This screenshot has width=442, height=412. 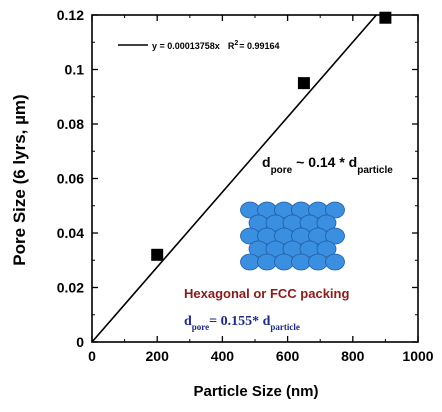 What do you see at coordinates (282, 170) in the screenshot?
I see `relation-approx-sub-pore: pore` at bounding box center [282, 170].